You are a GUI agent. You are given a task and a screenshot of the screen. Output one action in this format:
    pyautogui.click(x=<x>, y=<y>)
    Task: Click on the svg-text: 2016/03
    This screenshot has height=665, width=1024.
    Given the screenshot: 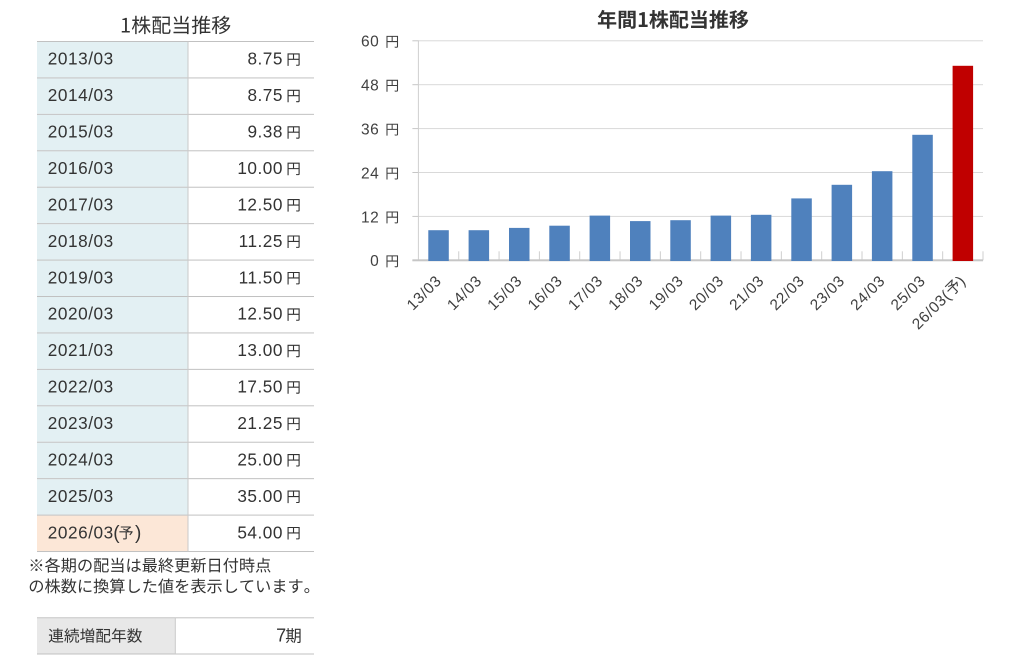 What is the action you would take?
    pyautogui.click(x=81, y=168)
    